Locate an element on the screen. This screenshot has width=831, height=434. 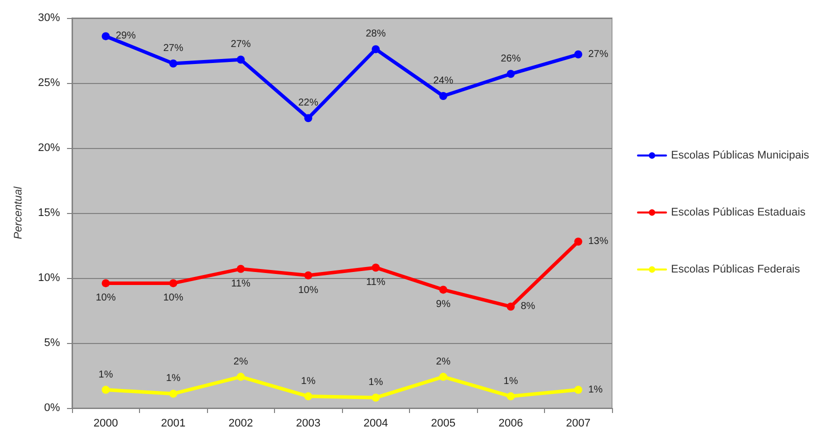
legend-label: Escolas Públicas Federais is located at coordinates (736, 270).